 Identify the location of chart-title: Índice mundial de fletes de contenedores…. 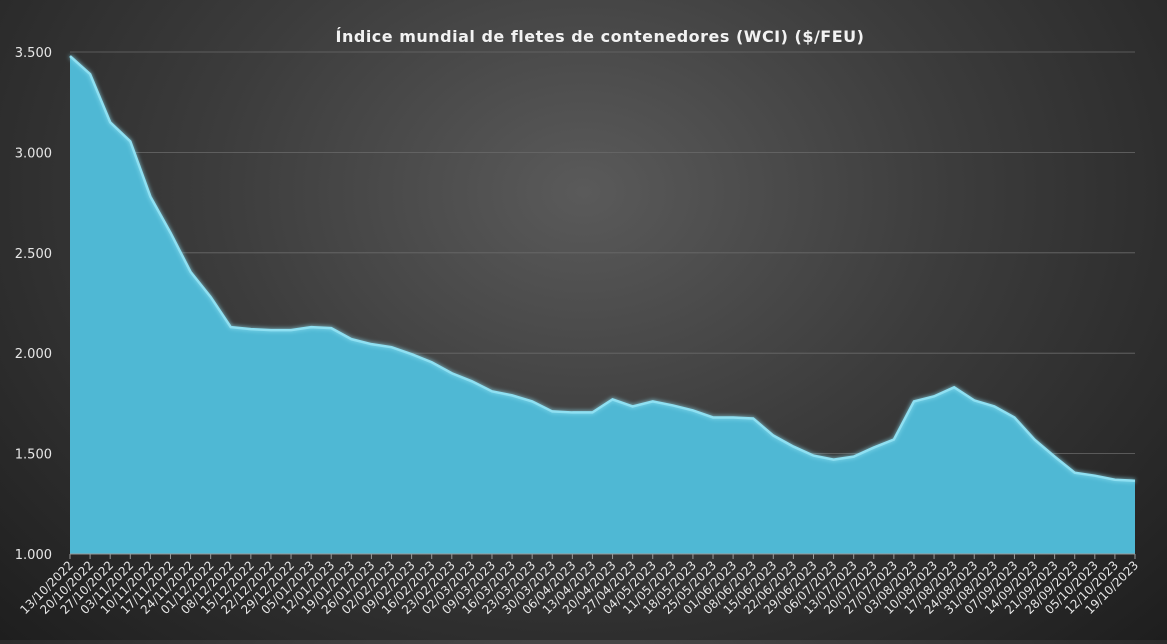
(600, 36).